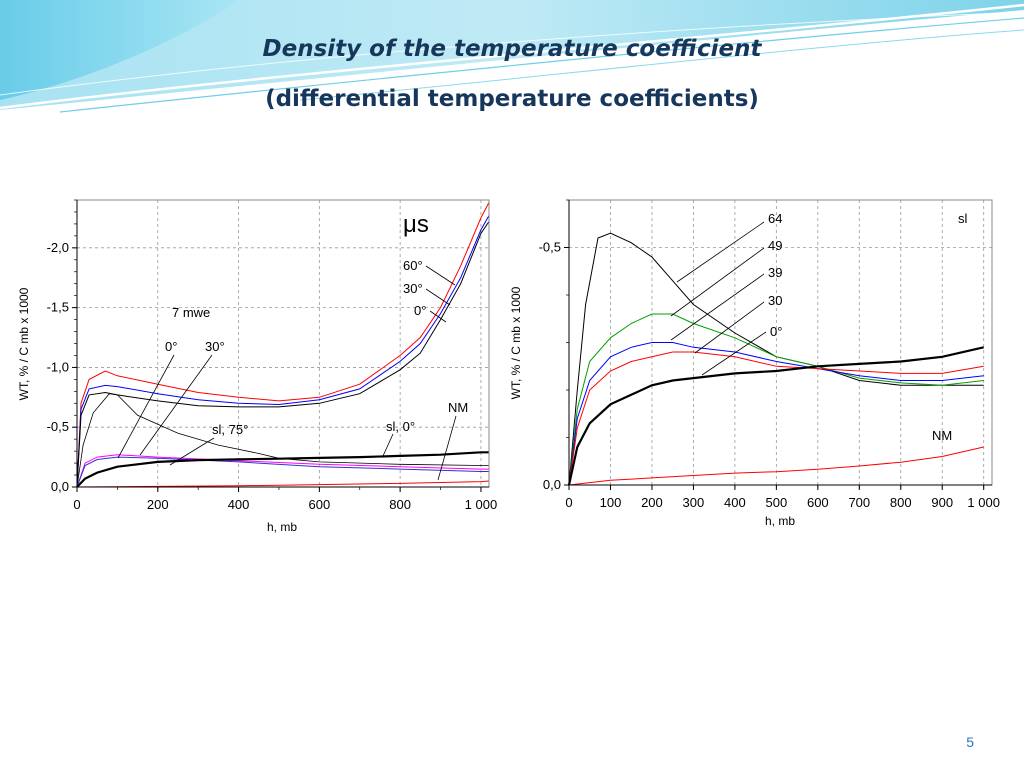 This screenshot has width=1024, height=768. I want to click on left-annotation-sl0: sl, 0°, so click(400, 426).